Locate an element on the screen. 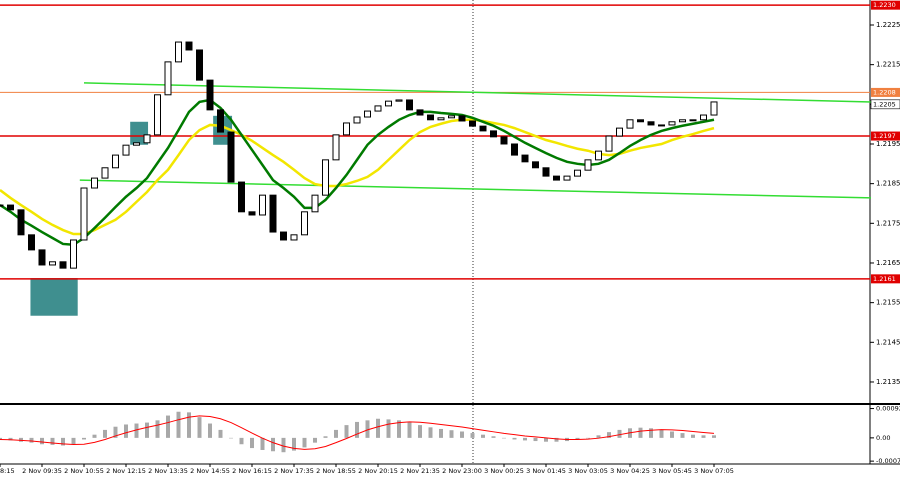 This screenshot has height=479, width=900. level-label: 1.2208 is located at coordinates (884, 92).